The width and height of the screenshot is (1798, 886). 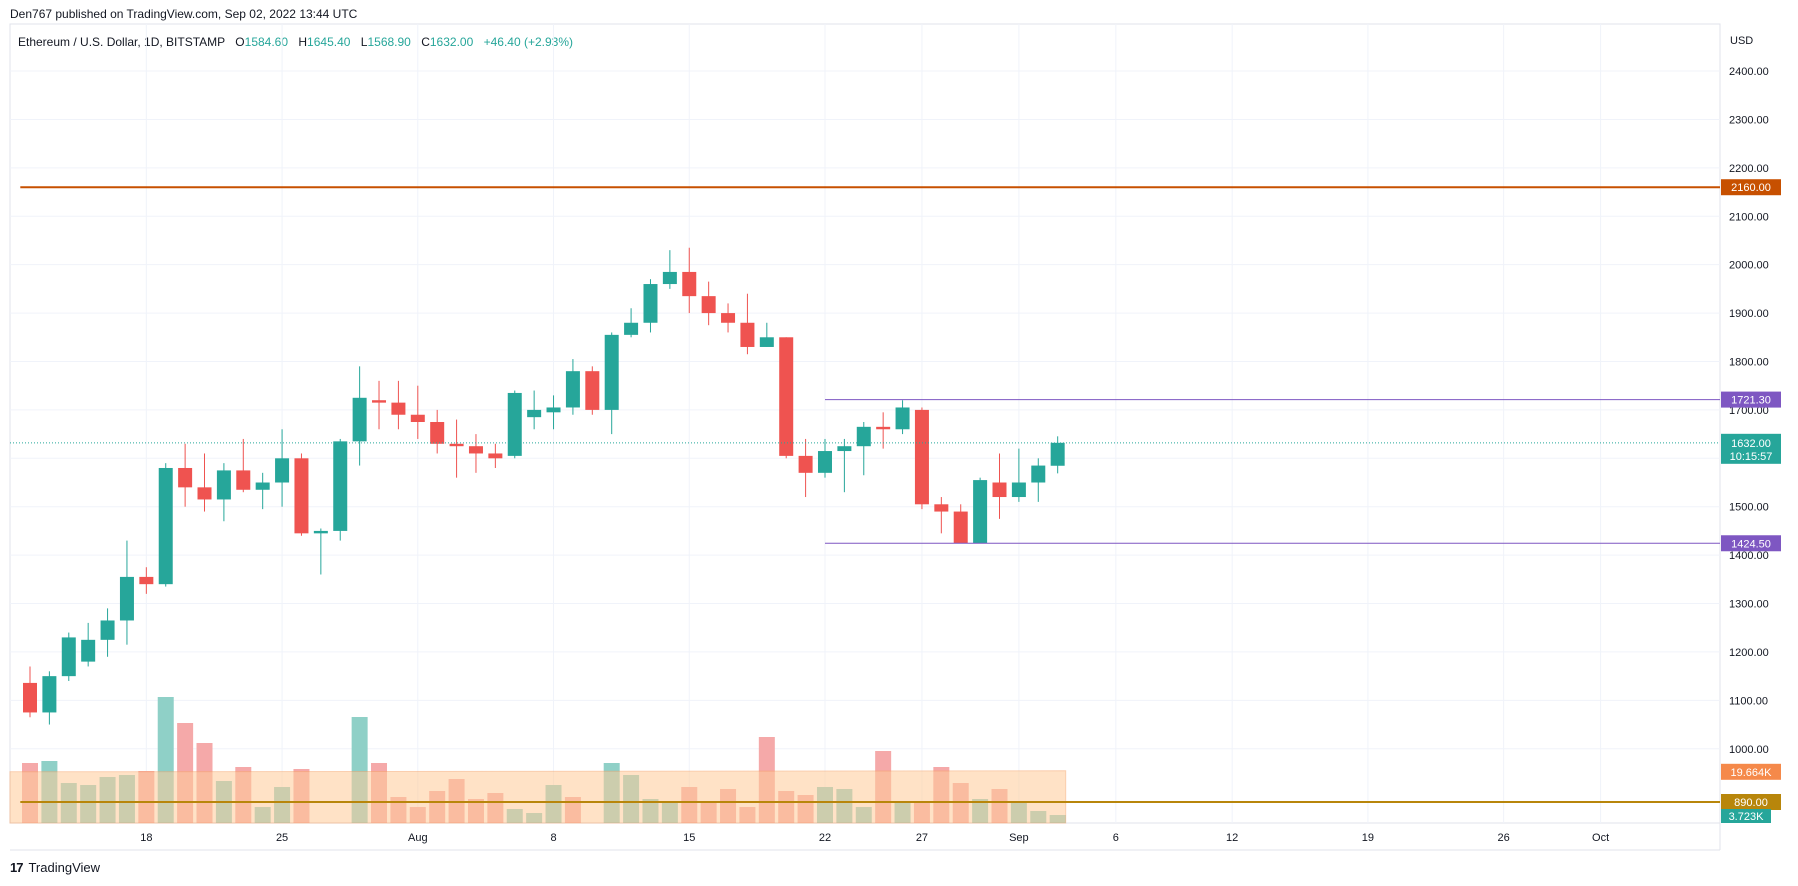 I want to click on low-label: L, so click(x=364, y=42).